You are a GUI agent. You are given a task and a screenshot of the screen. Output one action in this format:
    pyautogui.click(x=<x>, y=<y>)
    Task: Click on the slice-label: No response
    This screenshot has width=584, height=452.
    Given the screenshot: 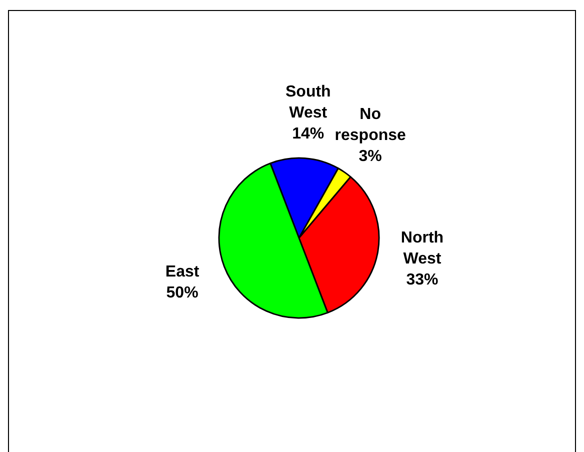 What is the action you would take?
    pyautogui.click(x=370, y=125)
    